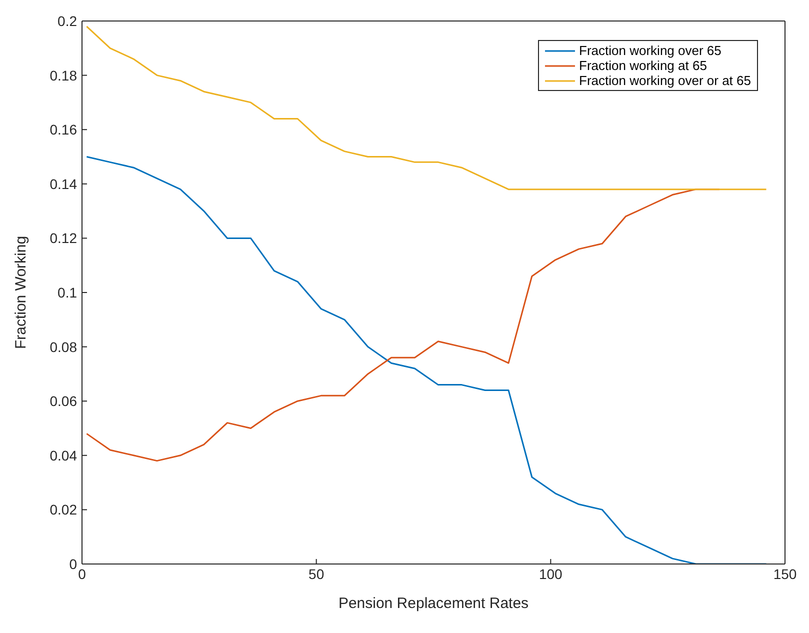  Describe the element at coordinates (665, 80) in the screenshot. I see `legend-label: Fraction working over or at 65` at that location.